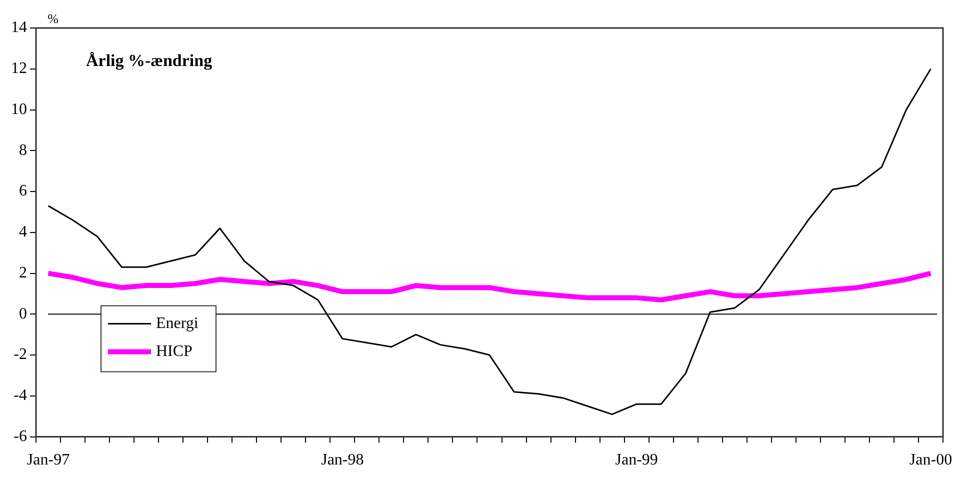 This screenshot has width=963, height=488. I want to click on y-tick-label: 2, so click(23, 273).